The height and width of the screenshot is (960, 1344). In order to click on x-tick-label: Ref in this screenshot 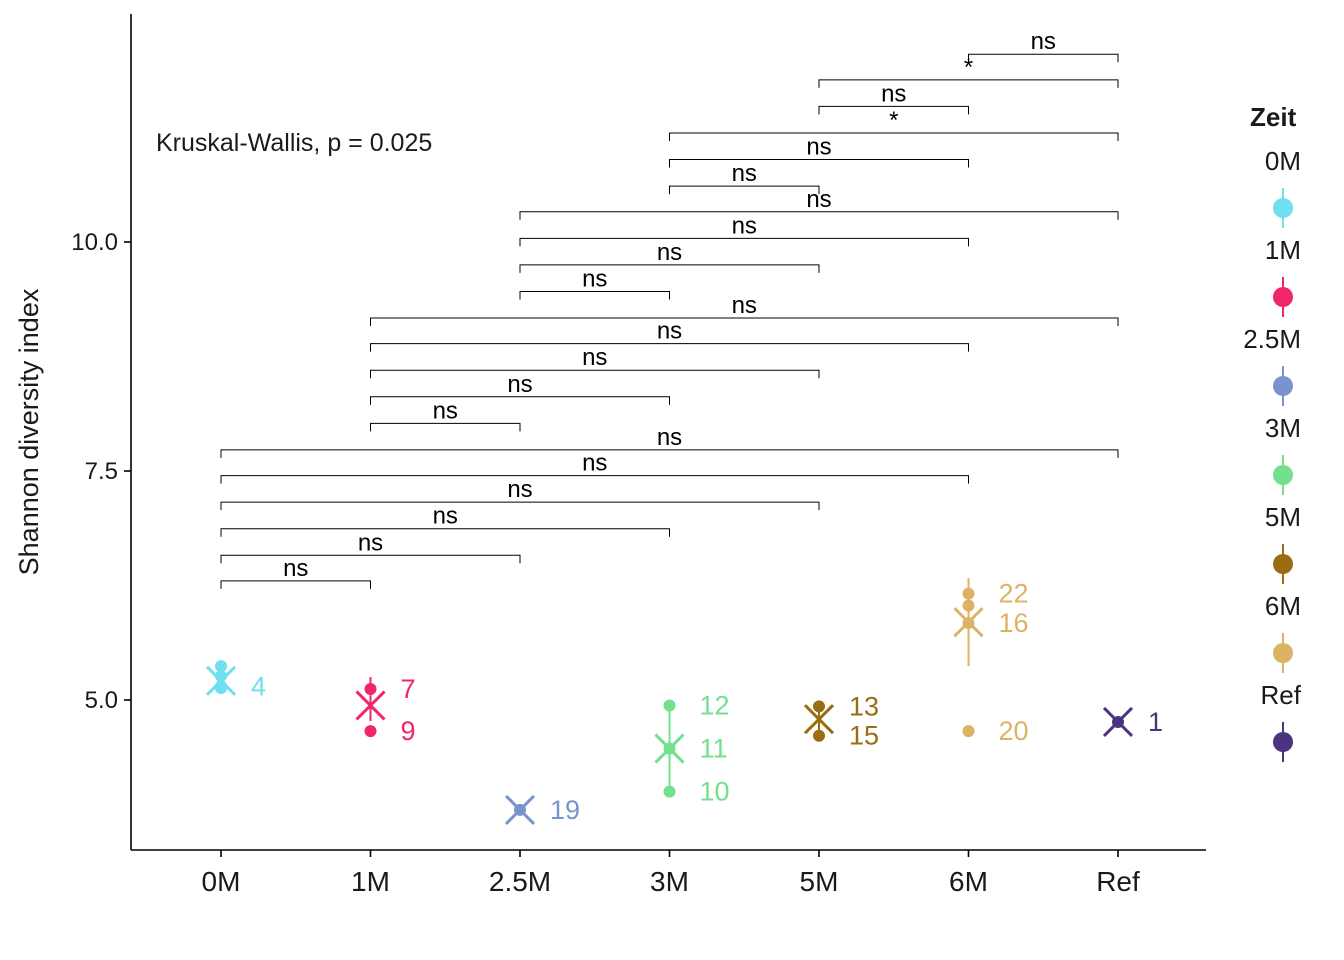, I will do `click(1118, 881)`.